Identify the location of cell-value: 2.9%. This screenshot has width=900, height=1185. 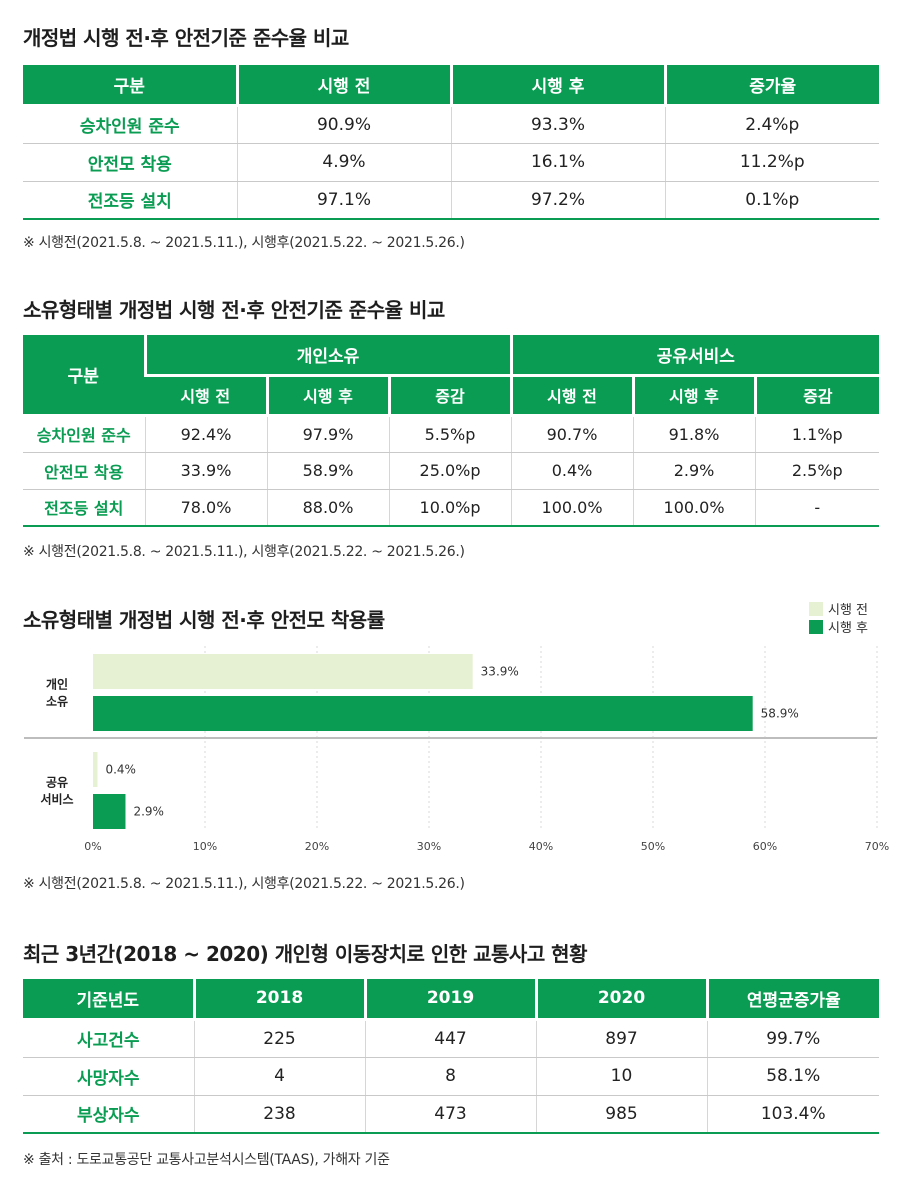
(694, 471).